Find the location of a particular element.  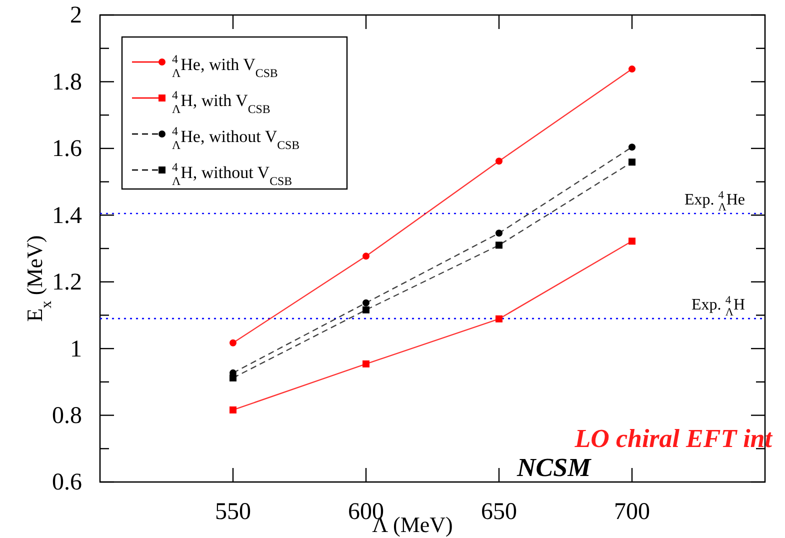

y-tick-label: 2 is located at coordinates (76, 15).